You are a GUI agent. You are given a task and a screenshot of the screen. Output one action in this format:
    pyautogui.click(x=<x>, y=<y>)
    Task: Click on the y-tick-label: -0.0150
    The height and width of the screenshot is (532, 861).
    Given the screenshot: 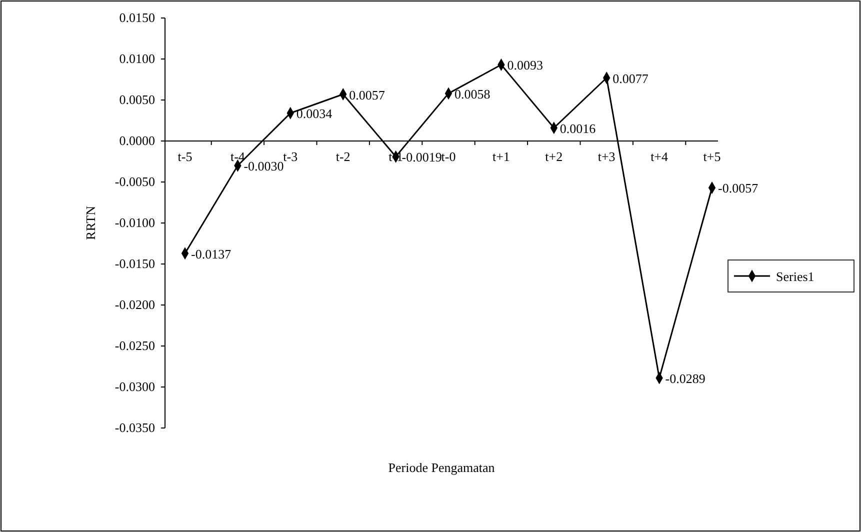 What is the action you would take?
    pyautogui.click(x=134, y=263)
    